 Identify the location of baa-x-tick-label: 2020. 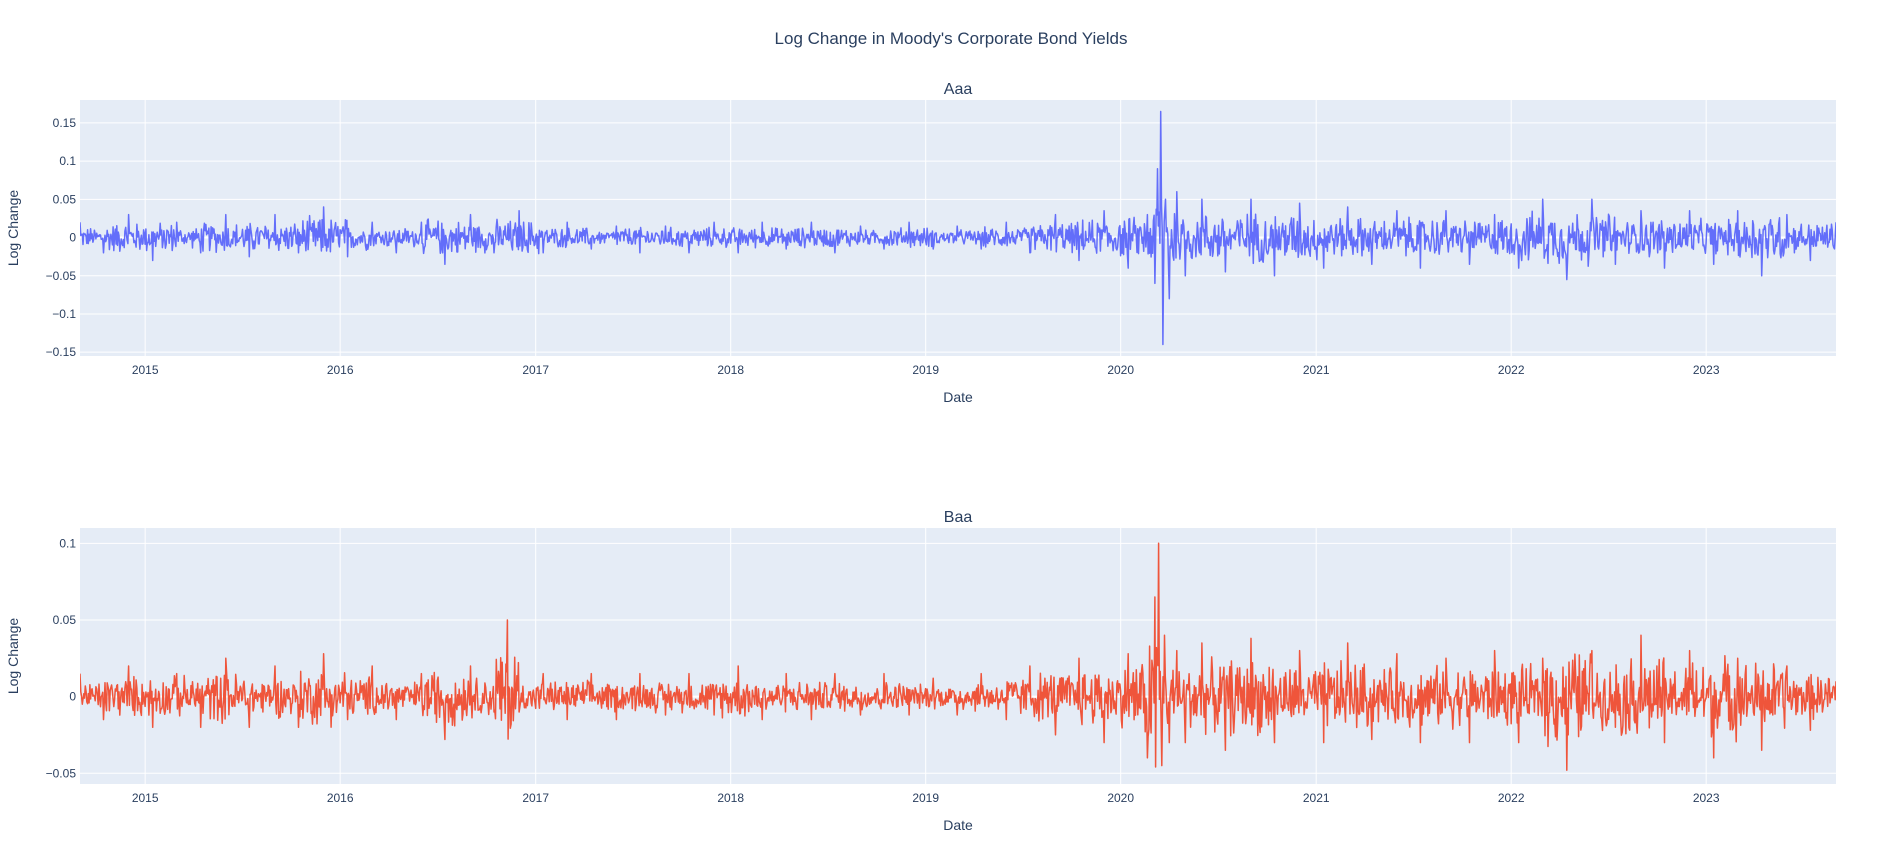
(1120, 798).